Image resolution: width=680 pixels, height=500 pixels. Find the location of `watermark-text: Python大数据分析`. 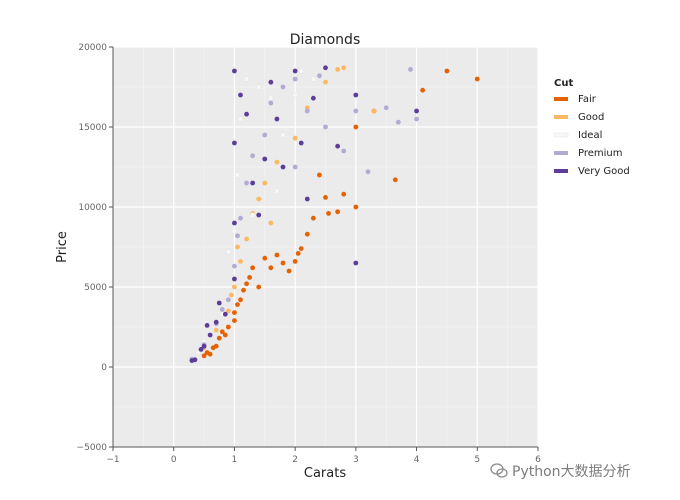

watermark-text: Python大数据分析 is located at coordinates (571, 472).